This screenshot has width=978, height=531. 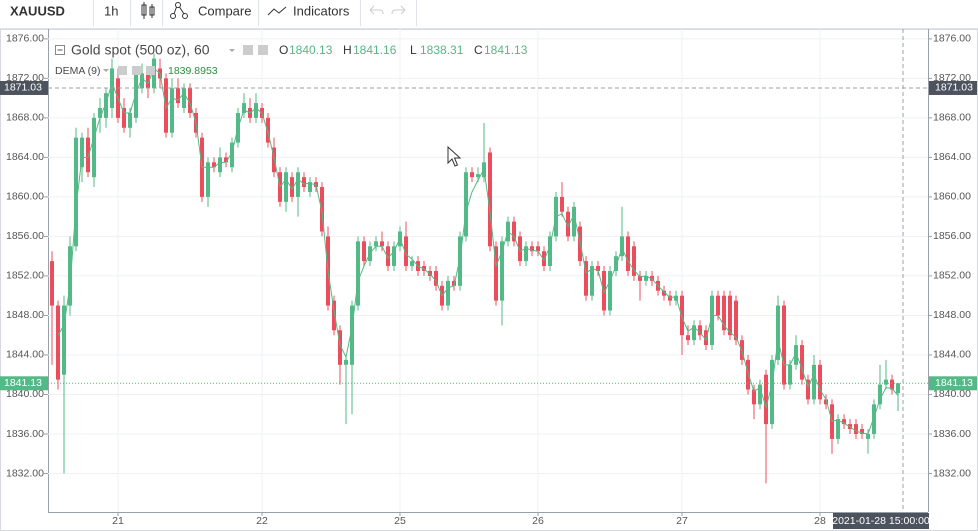 What do you see at coordinates (952, 236) in the screenshot?
I see `y-tick-label: 1856.00` at bounding box center [952, 236].